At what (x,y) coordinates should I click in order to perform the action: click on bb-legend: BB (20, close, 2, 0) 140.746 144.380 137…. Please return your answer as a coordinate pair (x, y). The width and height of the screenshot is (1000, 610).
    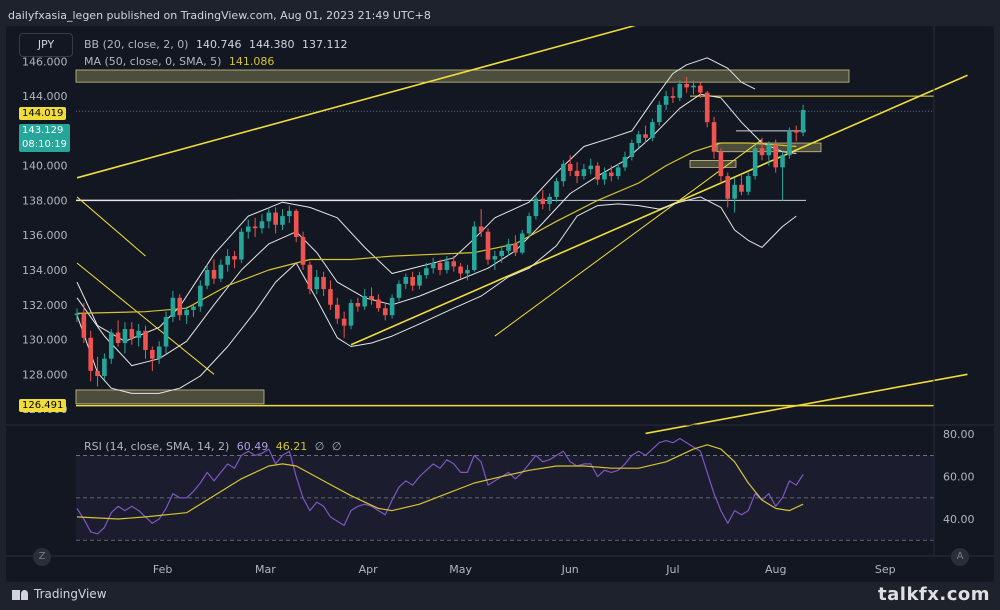
    Looking at the image, I should click on (215, 44).